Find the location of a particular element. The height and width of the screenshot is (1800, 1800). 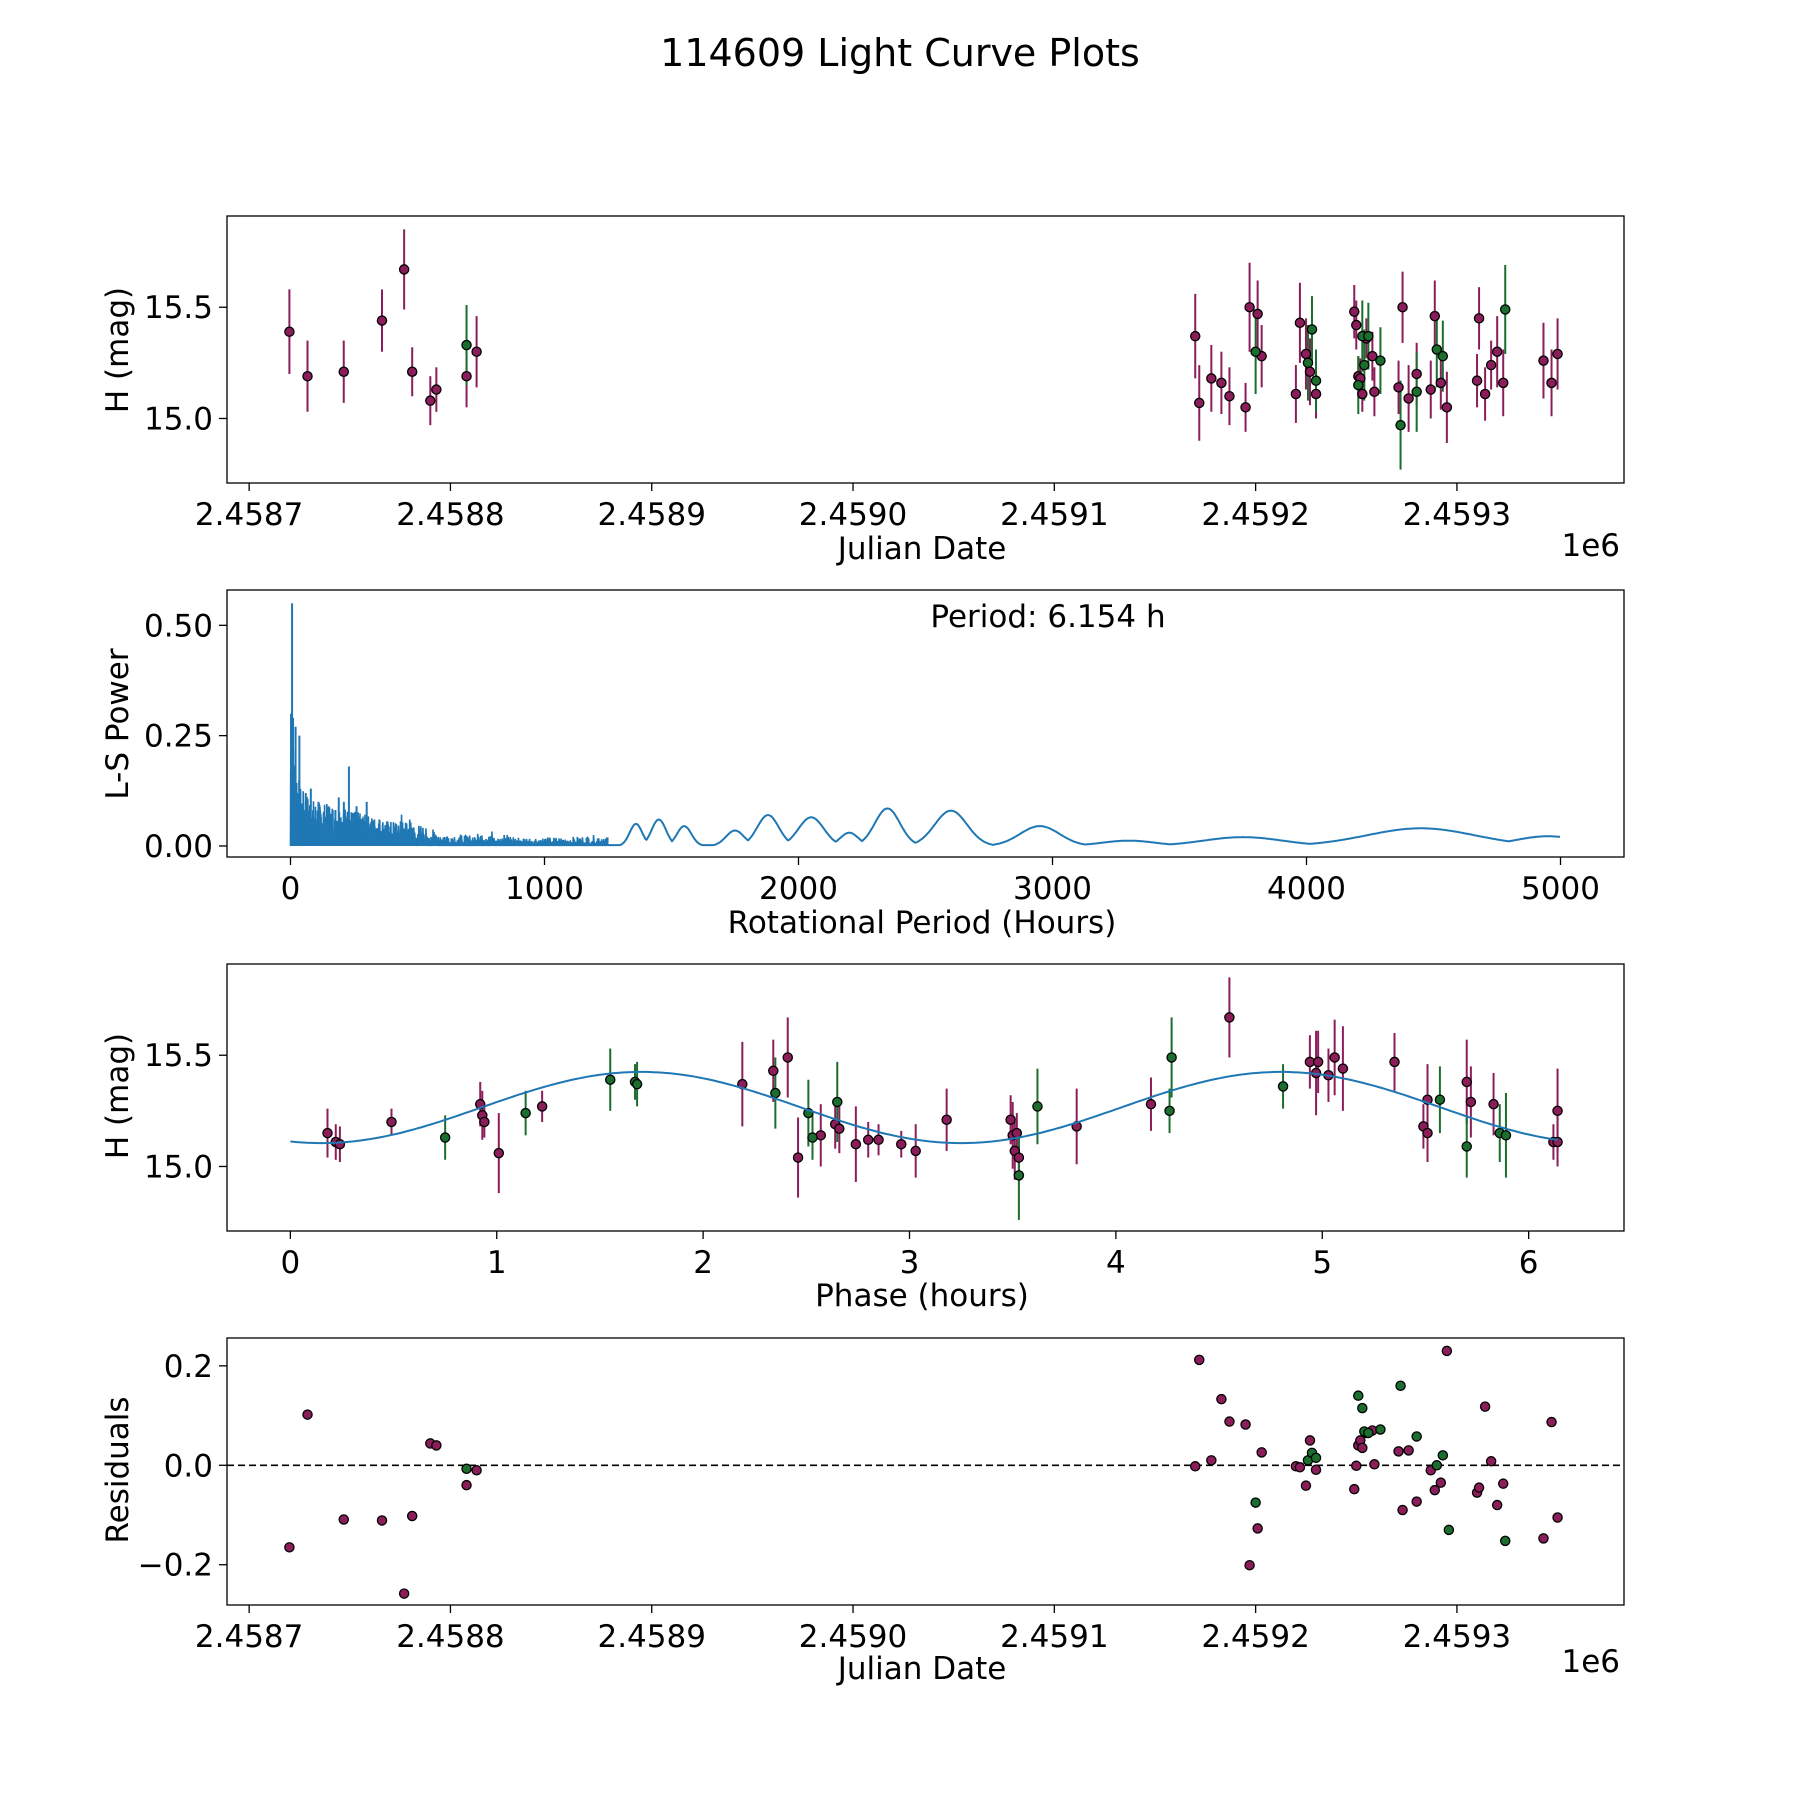

residuals-plot-frame is located at coordinates (925, 1471).